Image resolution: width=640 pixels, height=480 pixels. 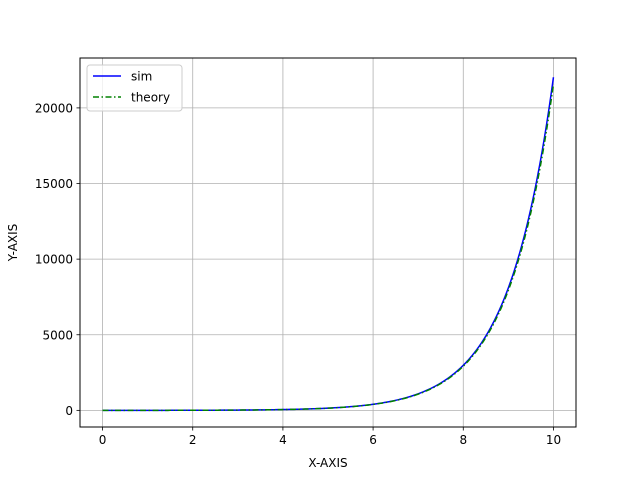 What do you see at coordinates (103, 440) in the screenshot?
I see `x-tick-label: 0` at bounding box center [103, 440].